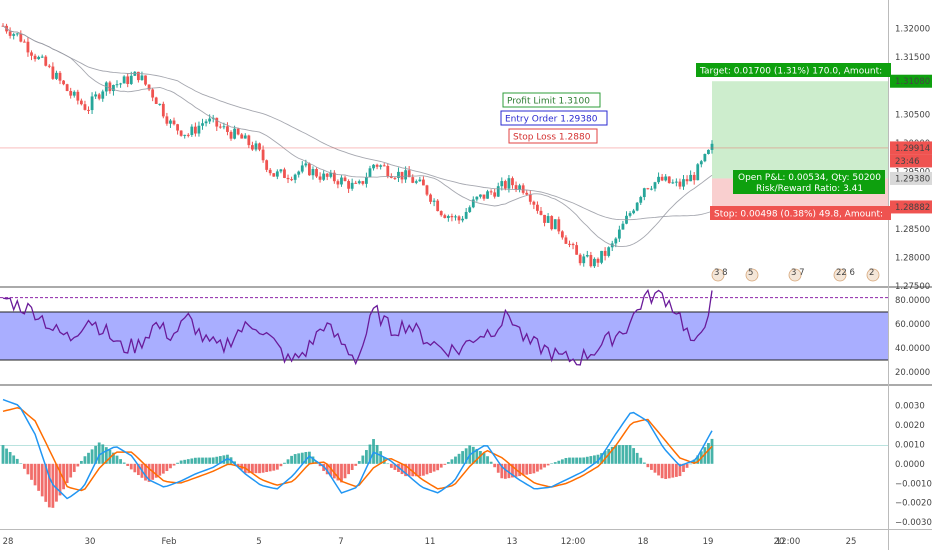 This screenshot has height=550, width=932. Describe the element at coordinates (721, 273) in the screenshot. I see `event-label: 3 8` at that location.